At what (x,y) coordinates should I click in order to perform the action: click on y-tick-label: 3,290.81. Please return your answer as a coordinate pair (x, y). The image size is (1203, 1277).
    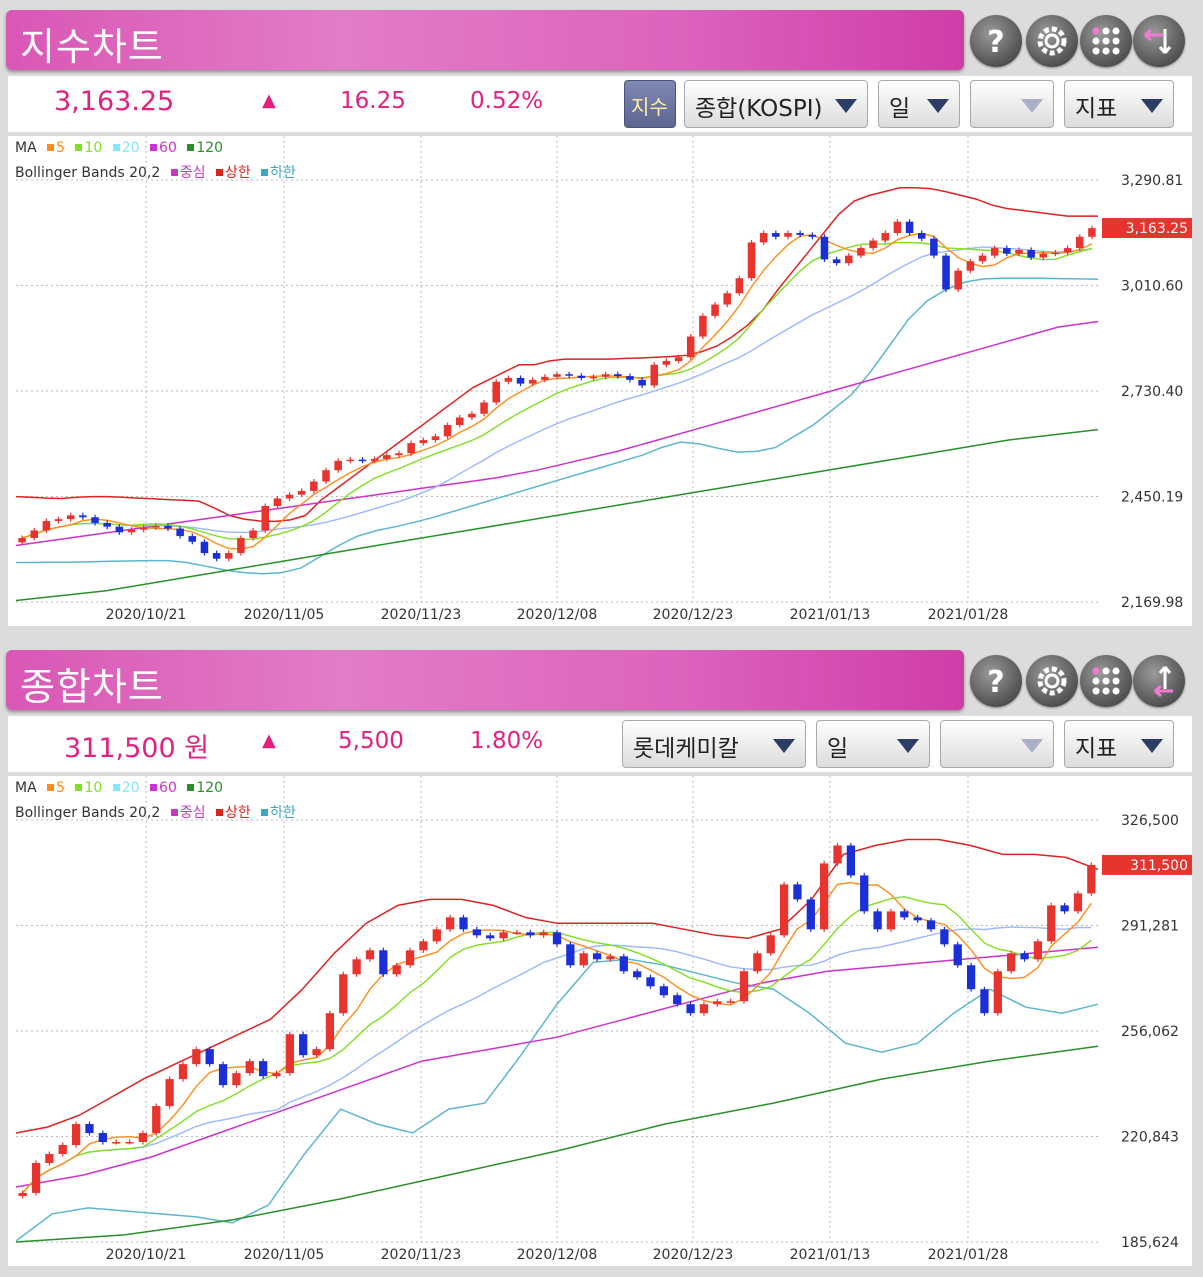
    Looking at the image, I should click on (1152, 181).